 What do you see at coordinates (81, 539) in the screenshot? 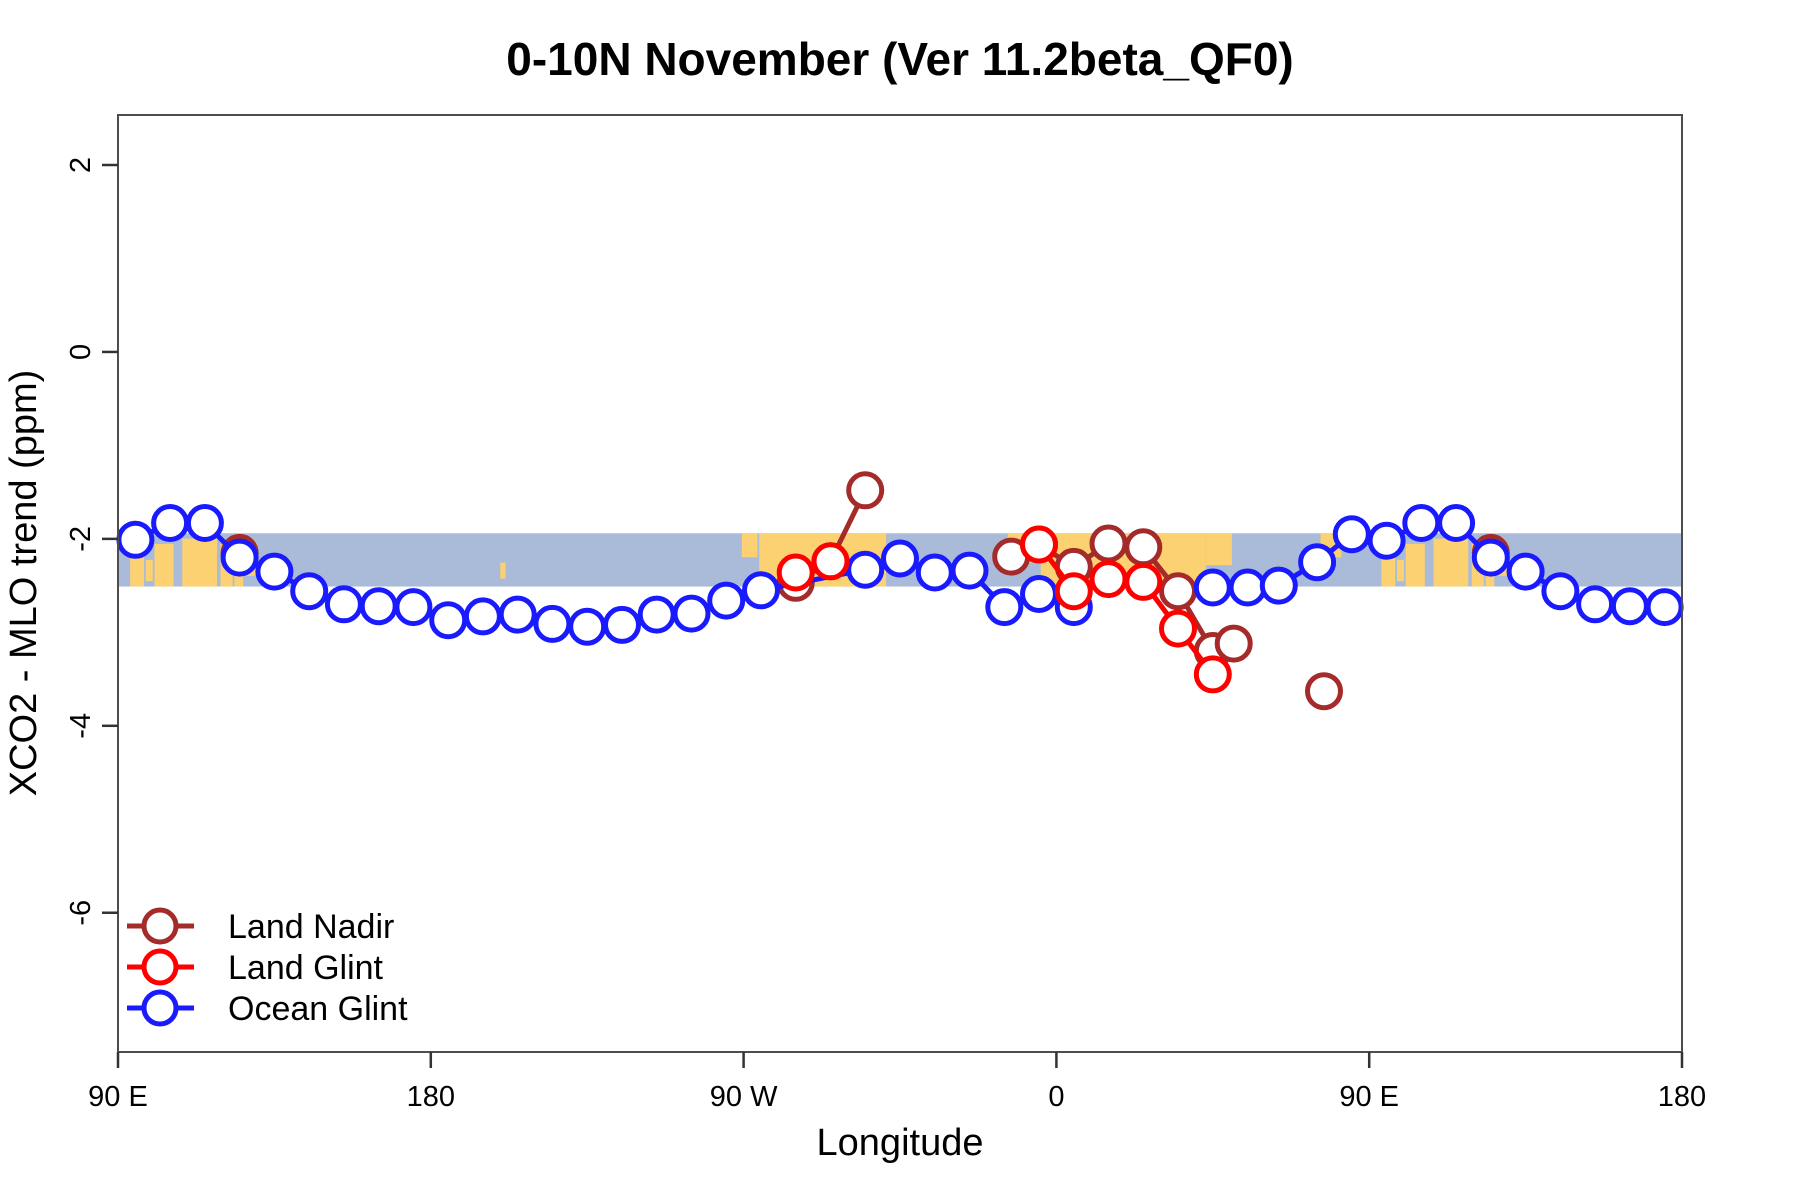
I see `y-tick-label: -2` at bounding box center [81, 539].